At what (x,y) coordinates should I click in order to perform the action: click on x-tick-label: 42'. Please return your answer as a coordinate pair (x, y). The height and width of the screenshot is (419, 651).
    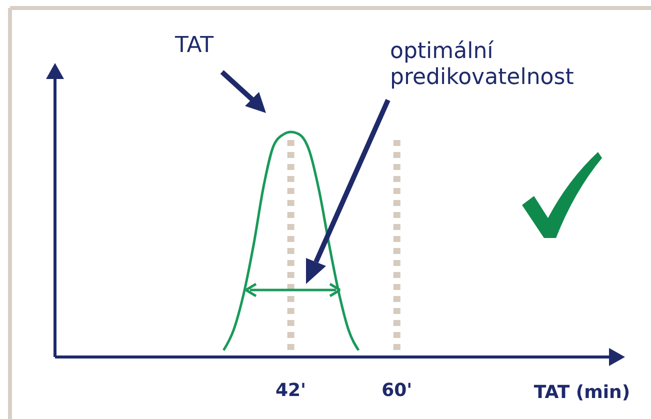
    Looking at the image, I should click on (291, 390).